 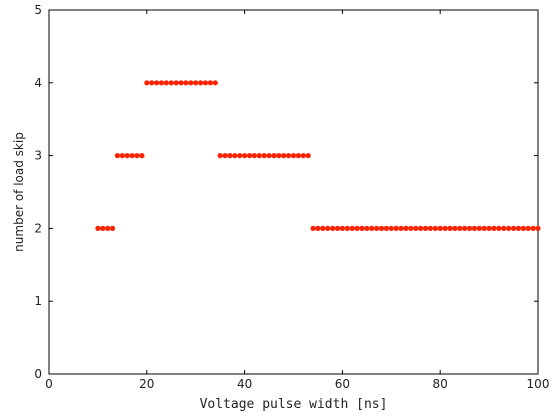 What do you see at coordinates (19, 192) in the screenshot?
I see `y-axis-label: number of load skip` at bounding box center [19, 192].